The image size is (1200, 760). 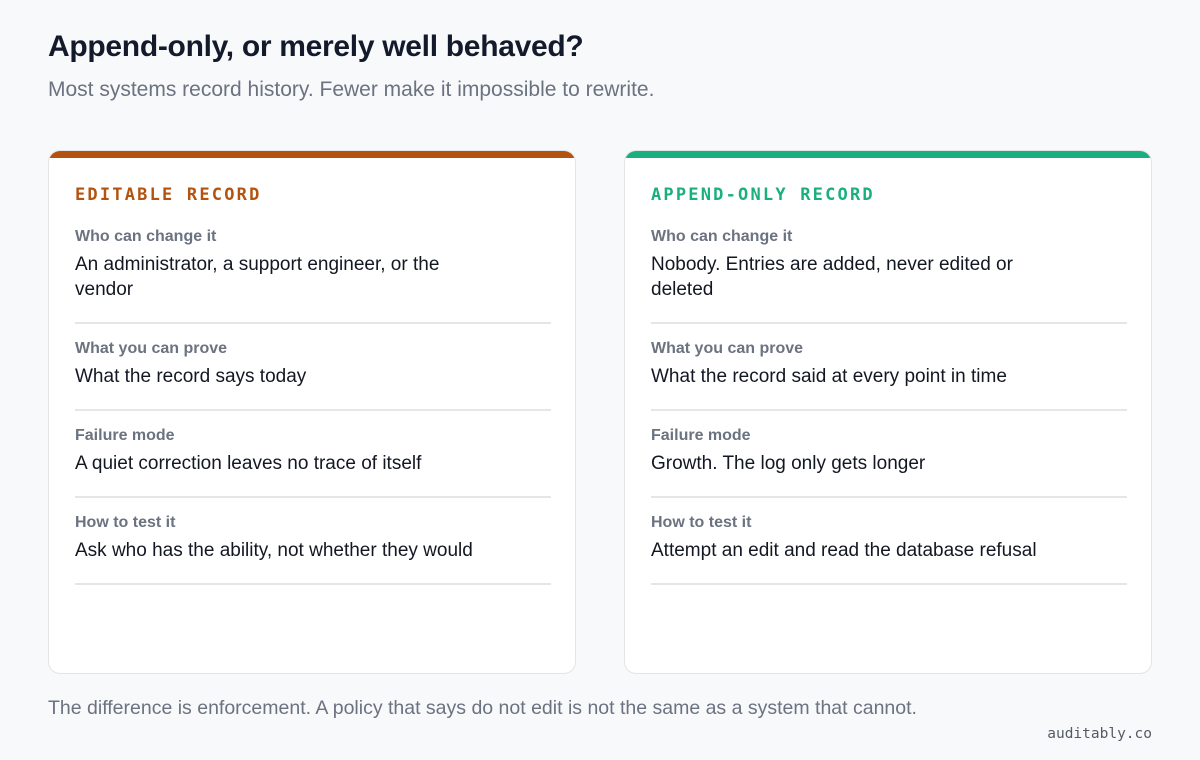 What do you see at coordinates (788, 463) in the screenshot?
I see `row-value: Growth. The log only gets longer` at bounding box center [788, 463].